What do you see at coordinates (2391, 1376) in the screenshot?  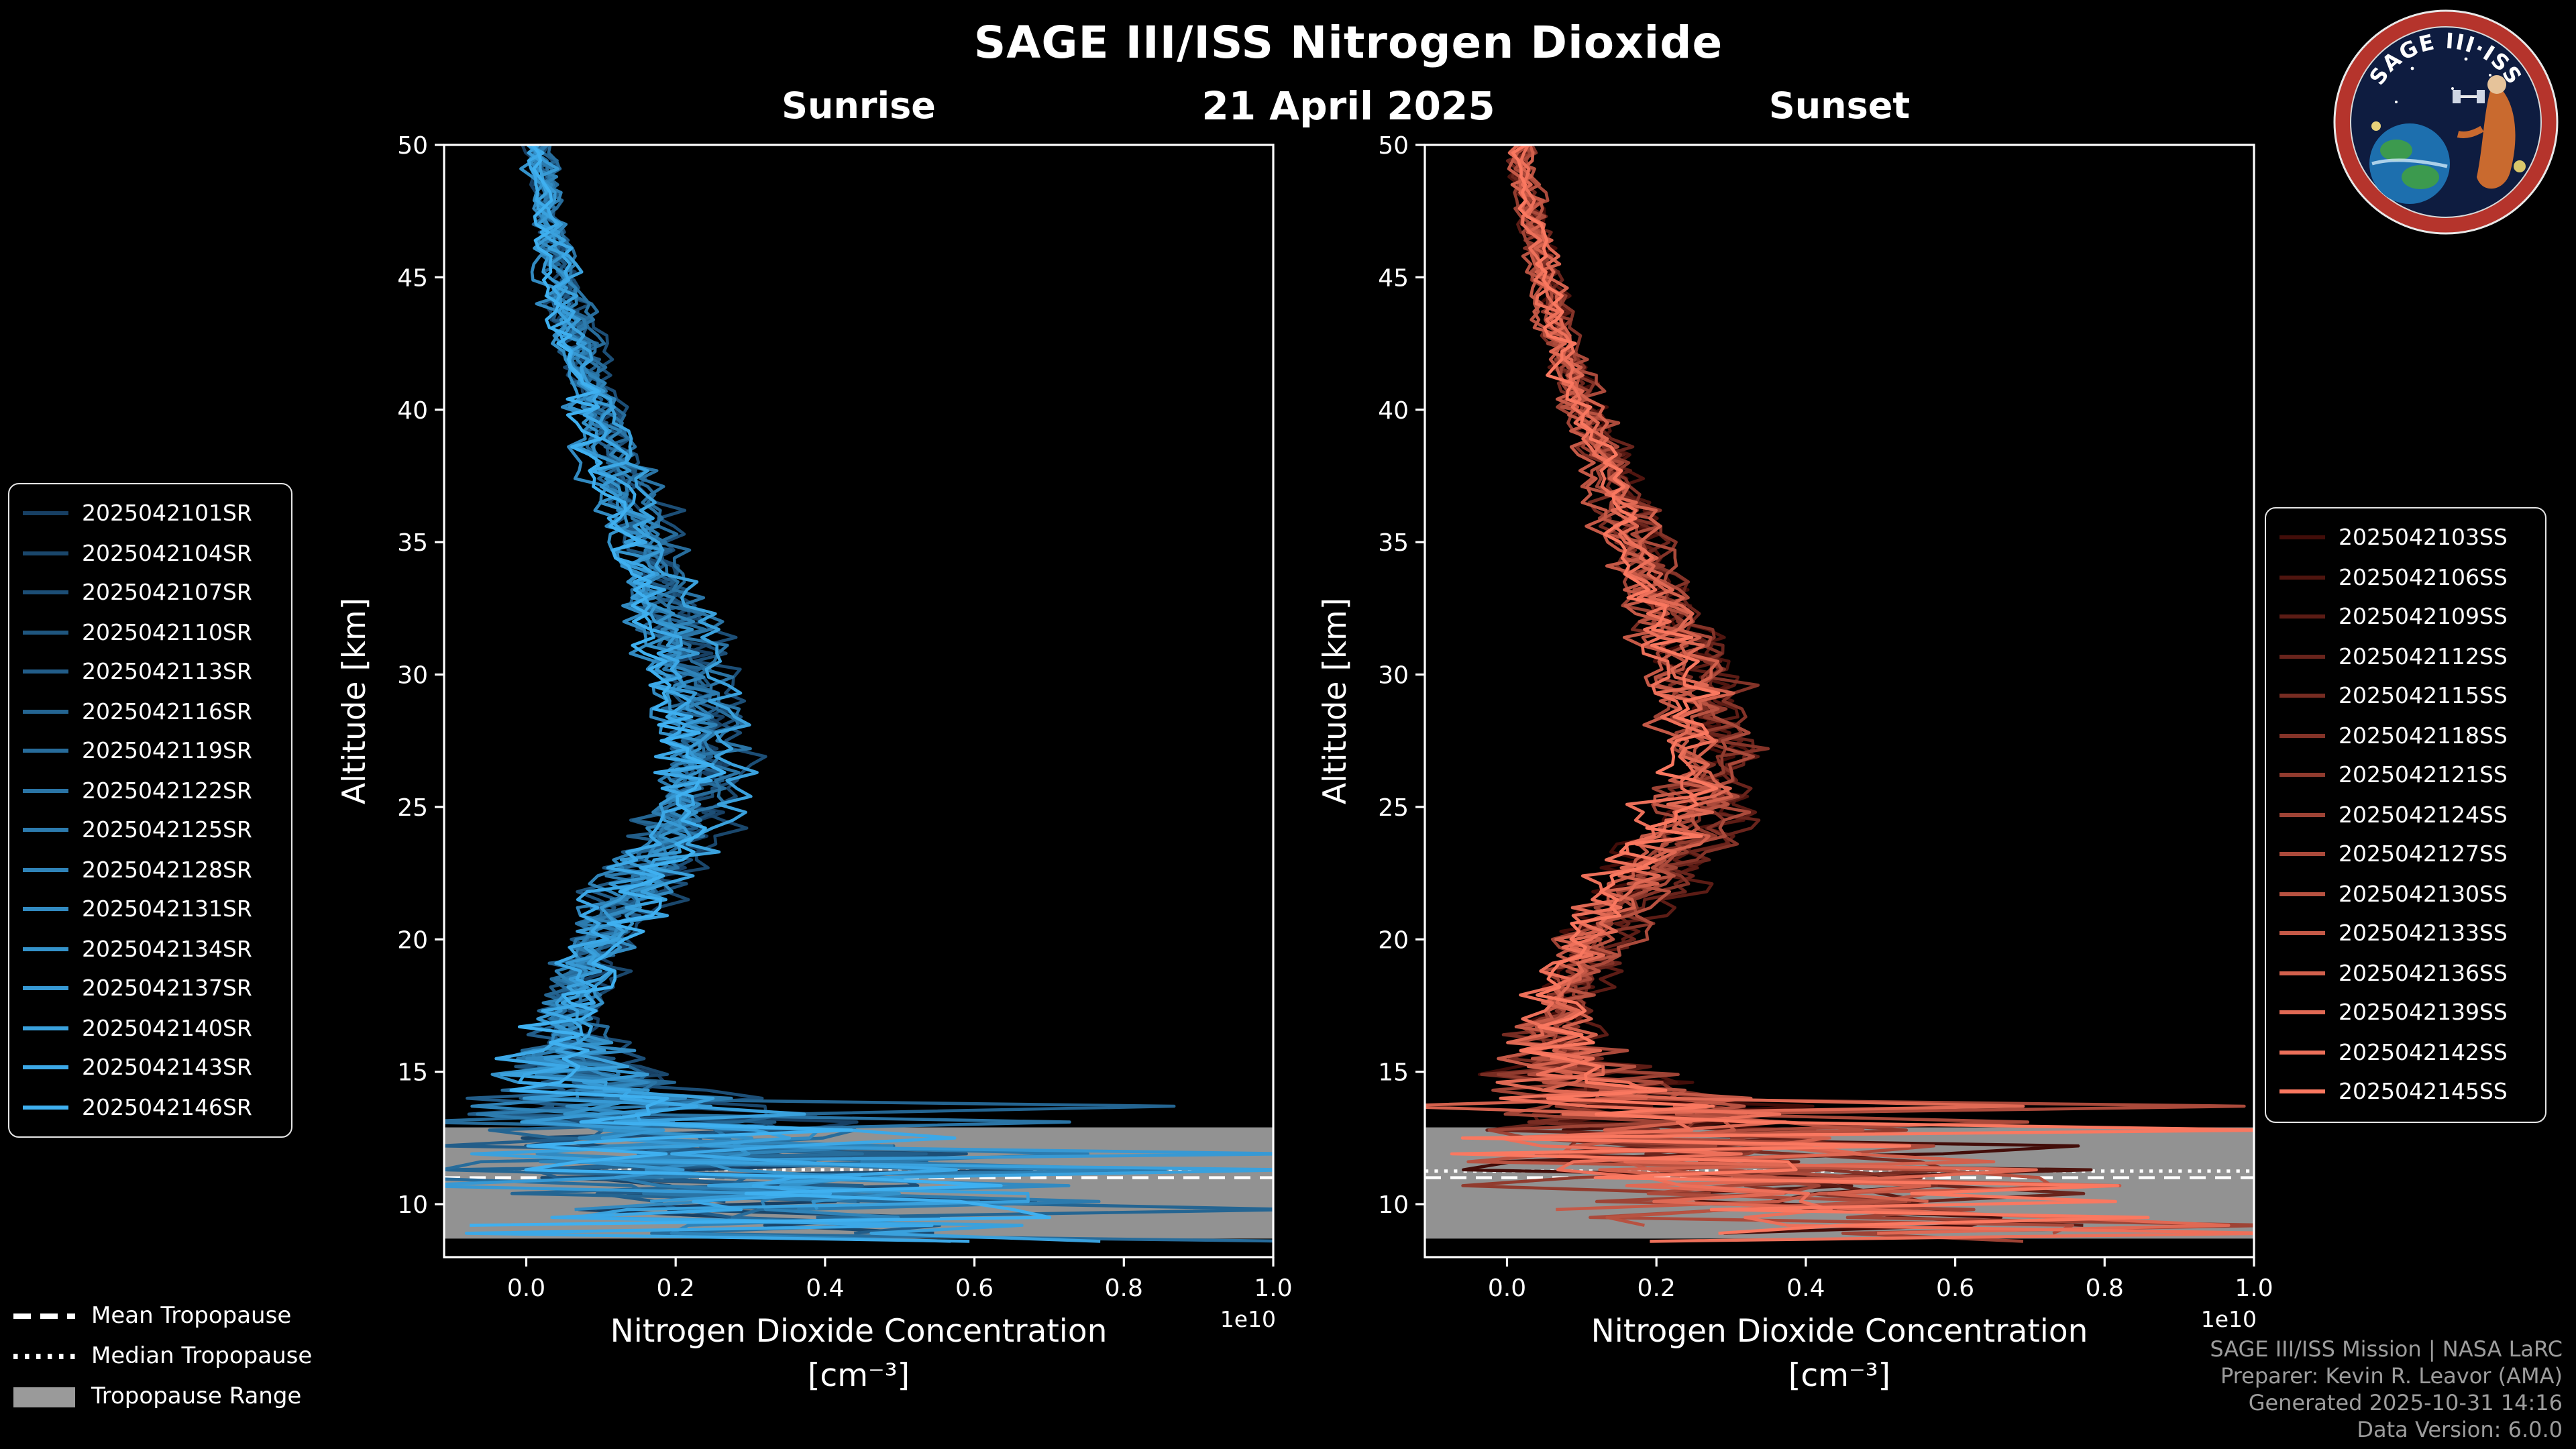 I see `preparer-credit: Preparer: Kevin R. Leavor (AMA)` at bounding box center [2391, 1376].